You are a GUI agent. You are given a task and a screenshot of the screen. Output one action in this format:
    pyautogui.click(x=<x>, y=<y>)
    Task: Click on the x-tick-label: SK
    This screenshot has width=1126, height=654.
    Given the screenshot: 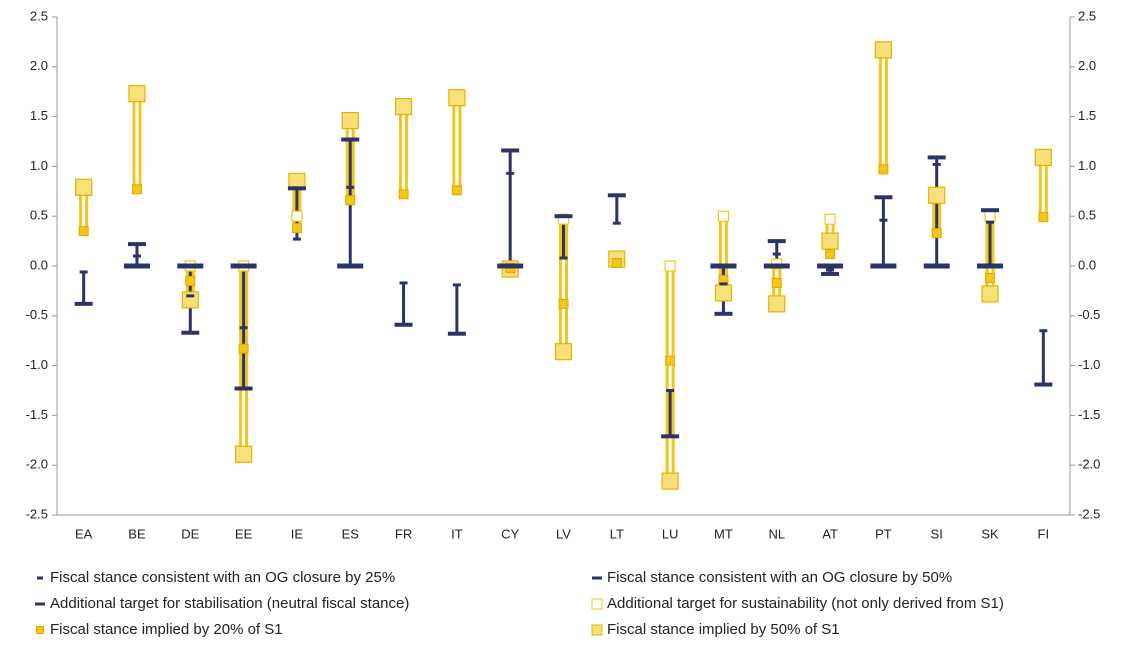 What is the action you would take?
    pyautogui.click(x=990, y=533)
    